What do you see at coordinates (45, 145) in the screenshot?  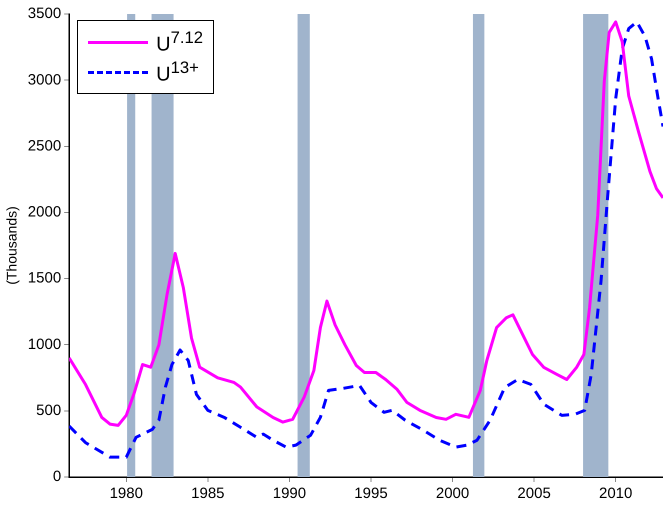 I see `y-tick-label: 2500` at bounding box center [45, 145].